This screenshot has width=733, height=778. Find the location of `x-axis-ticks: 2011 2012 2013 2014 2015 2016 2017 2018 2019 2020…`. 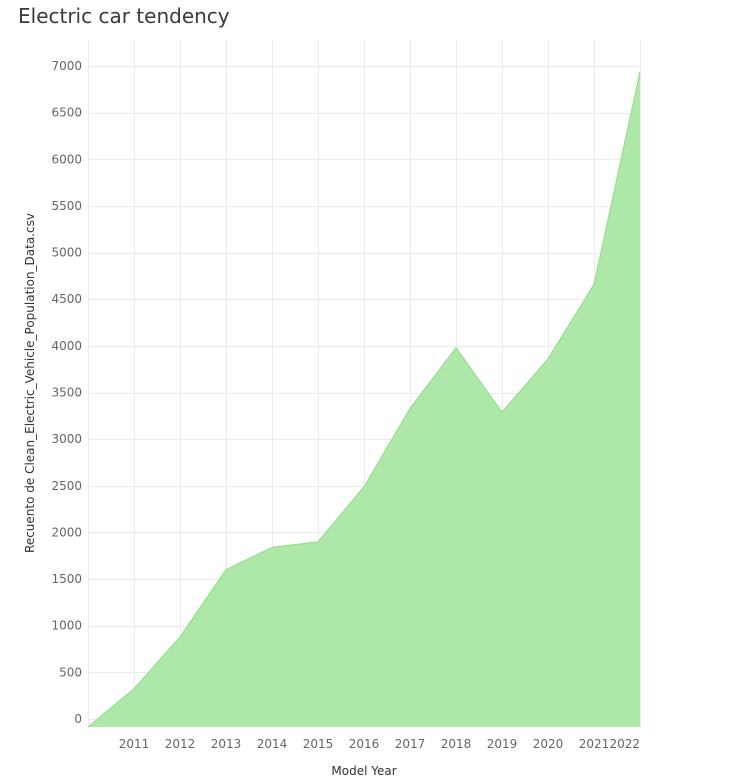

x-axis-ticks: 2011 2012 2013 2014 2015 2016 2017 2018 2019 2020… is located at coordinates (379, 744).